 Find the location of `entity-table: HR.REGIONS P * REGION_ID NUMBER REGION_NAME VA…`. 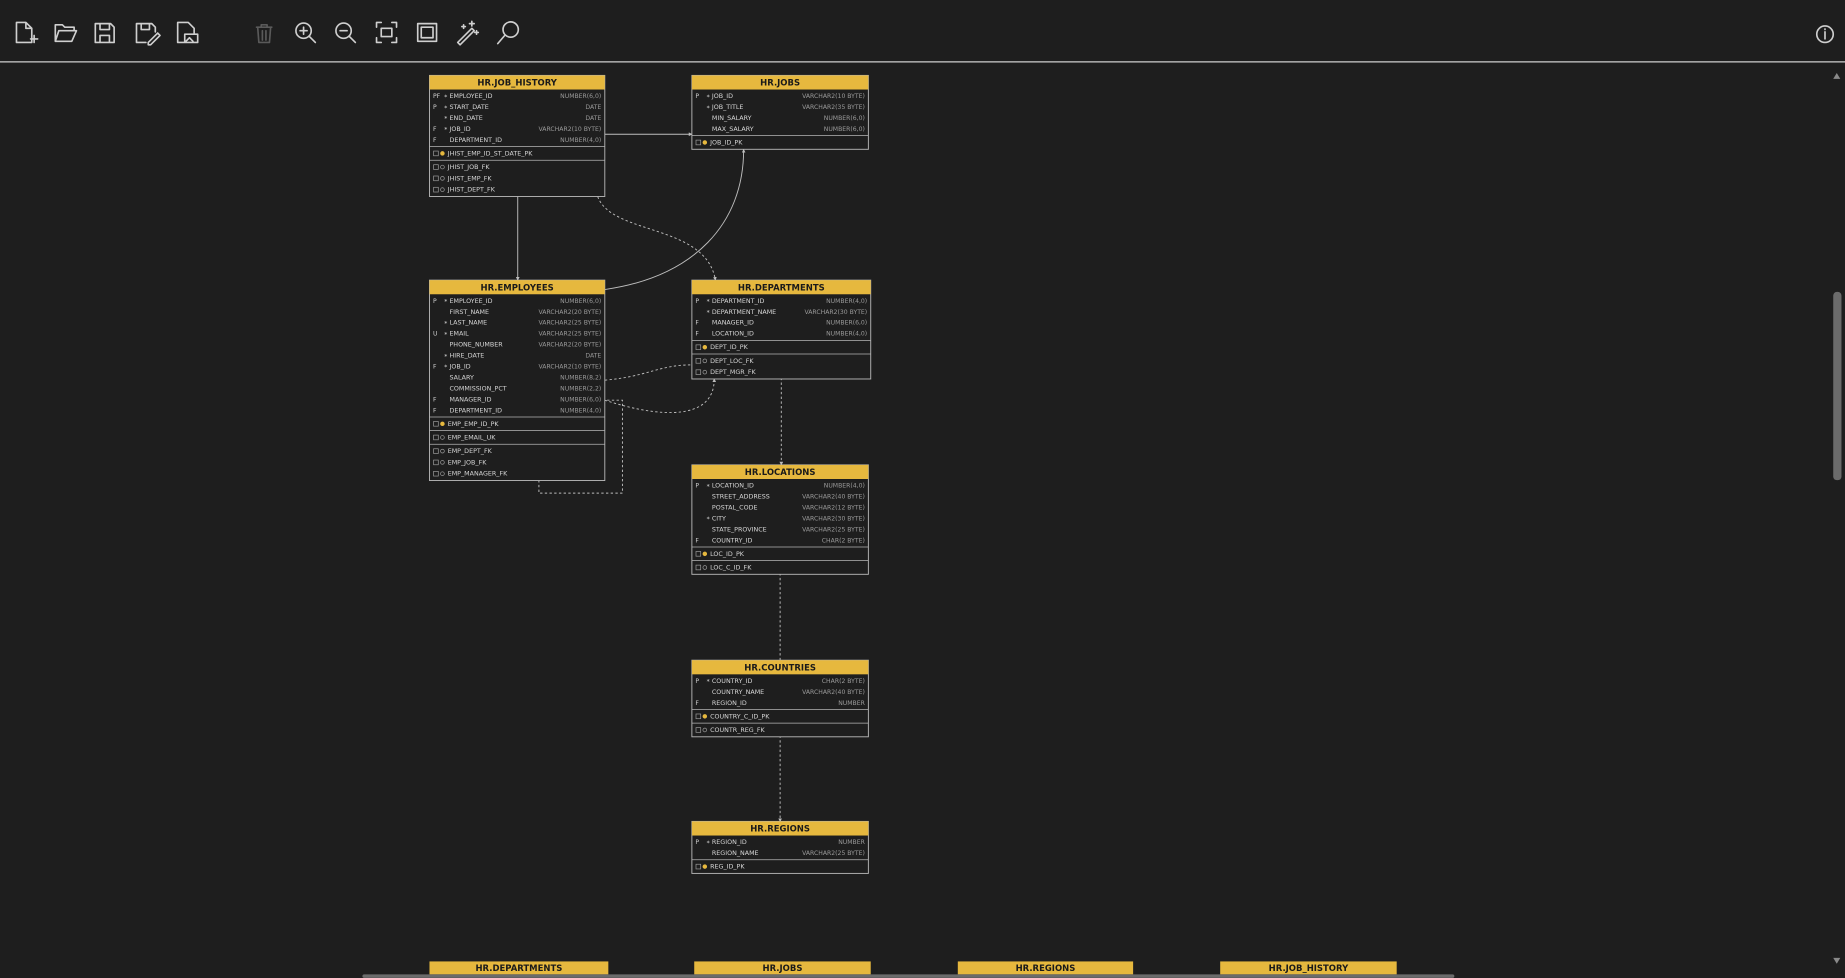

entity-table: HR.REGIONS P * REGION_ID NUMBER REGION_NAME VA… is located at coordinates (780, 847).